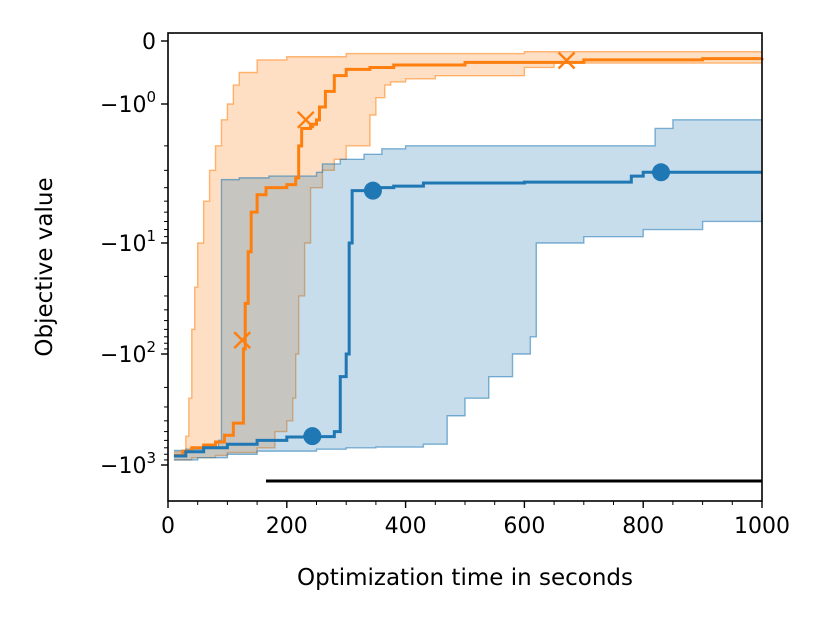 The image size is (830, 623). I want to click on y-tick-label: −103, so click(128, 464).